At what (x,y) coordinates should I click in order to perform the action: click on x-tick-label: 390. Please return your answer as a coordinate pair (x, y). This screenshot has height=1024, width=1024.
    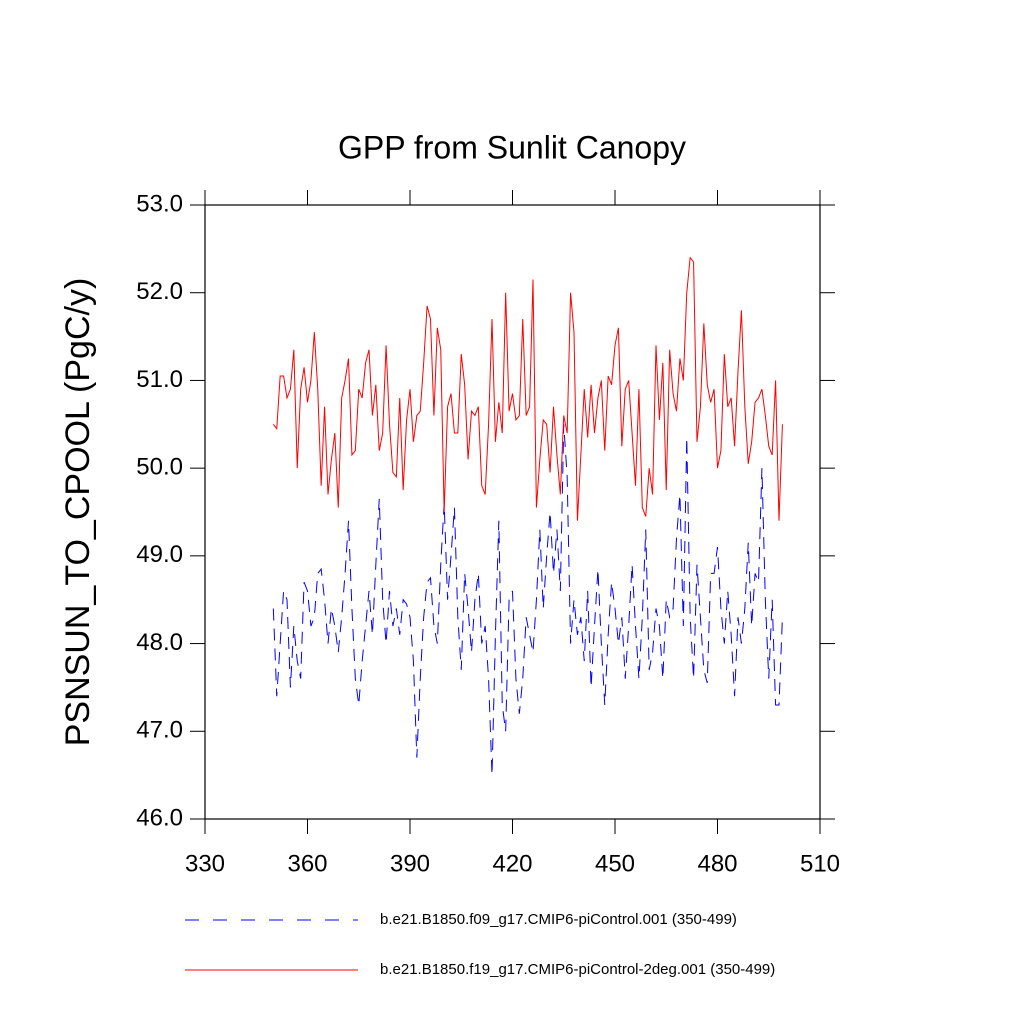
    Looking at the image, I should click on (410, 863).